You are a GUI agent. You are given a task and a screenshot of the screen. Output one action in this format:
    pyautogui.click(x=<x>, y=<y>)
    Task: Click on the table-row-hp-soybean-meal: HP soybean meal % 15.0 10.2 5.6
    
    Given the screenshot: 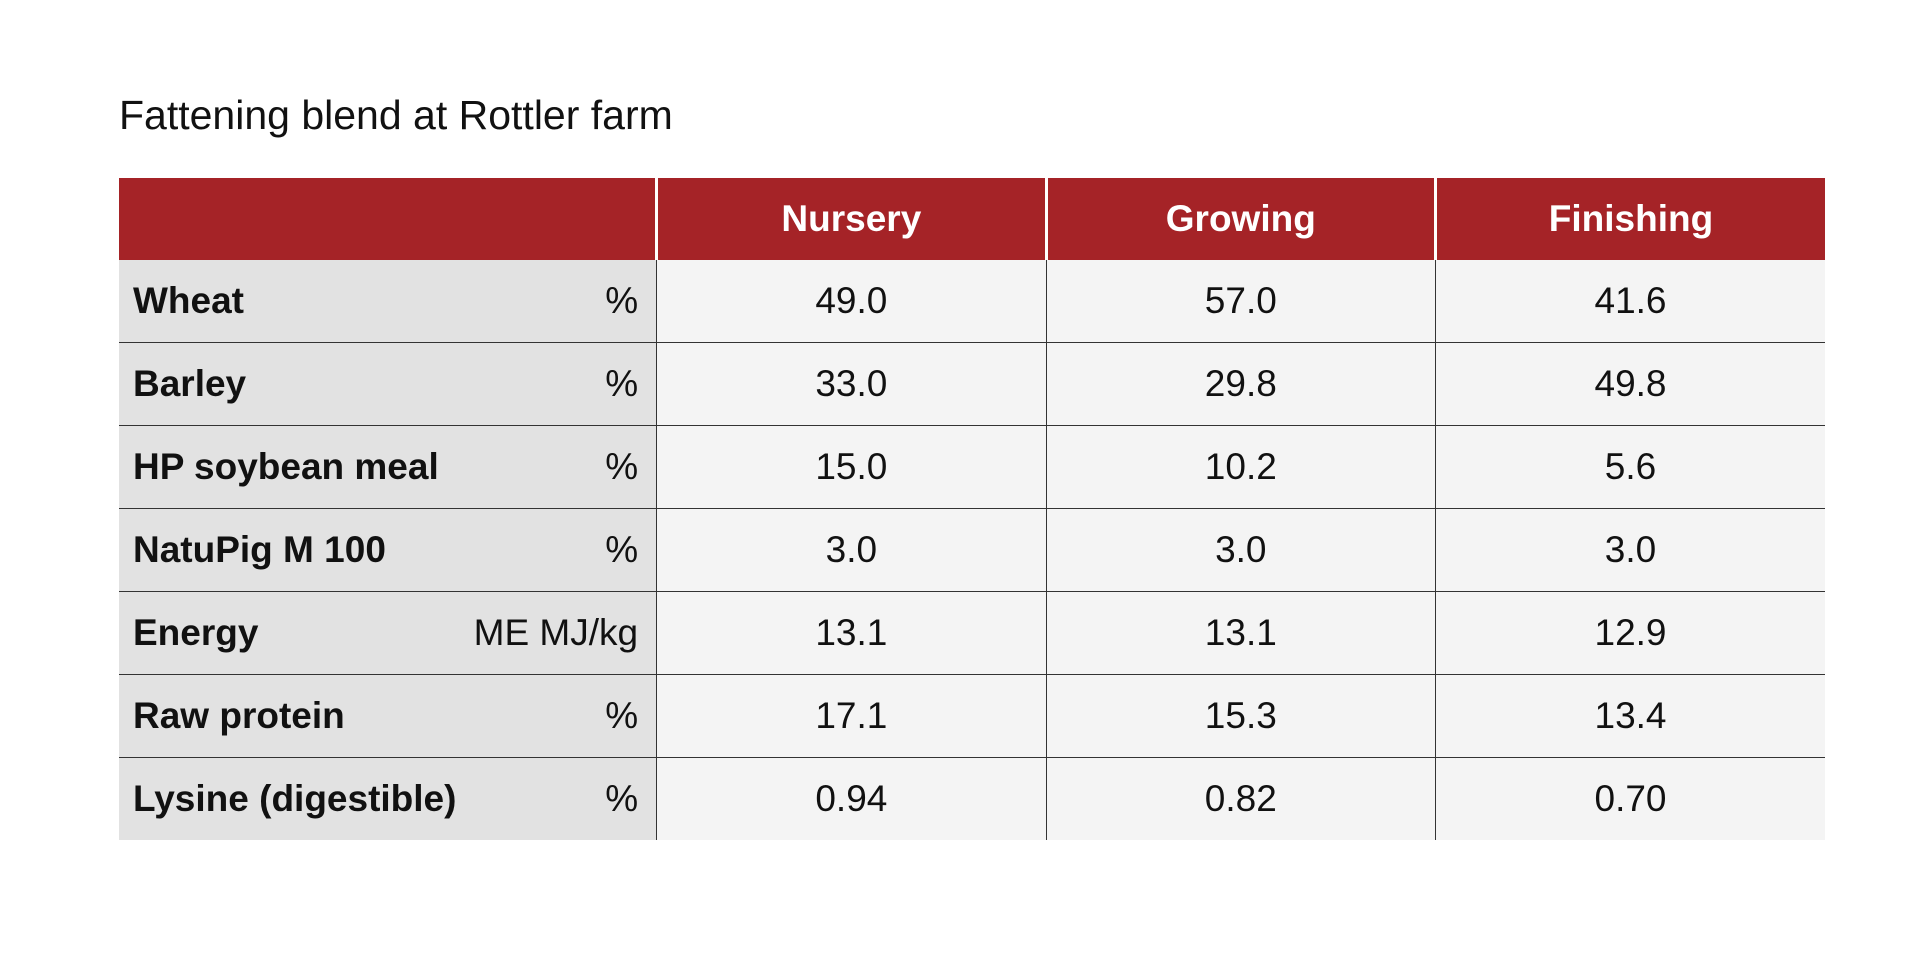 What is the action you would take?
    pyautogui.click(x=972, y=467)
    